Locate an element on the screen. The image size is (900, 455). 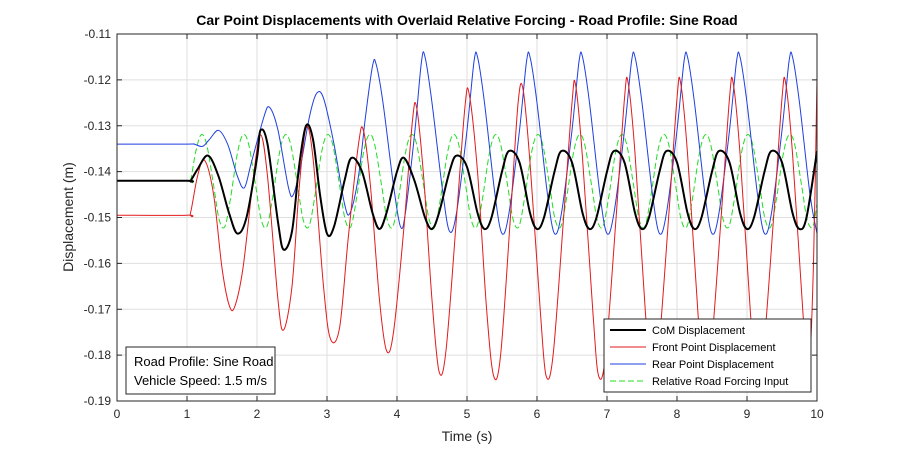
y-axis-title: Displacement (m) is located at coordinates (68, 217).